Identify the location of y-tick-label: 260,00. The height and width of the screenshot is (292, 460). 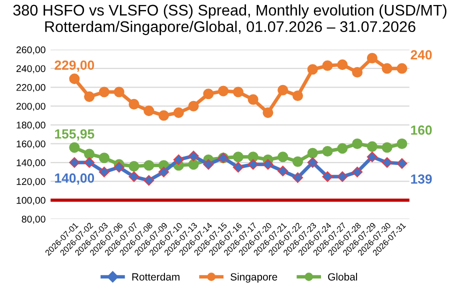
(31, 50).